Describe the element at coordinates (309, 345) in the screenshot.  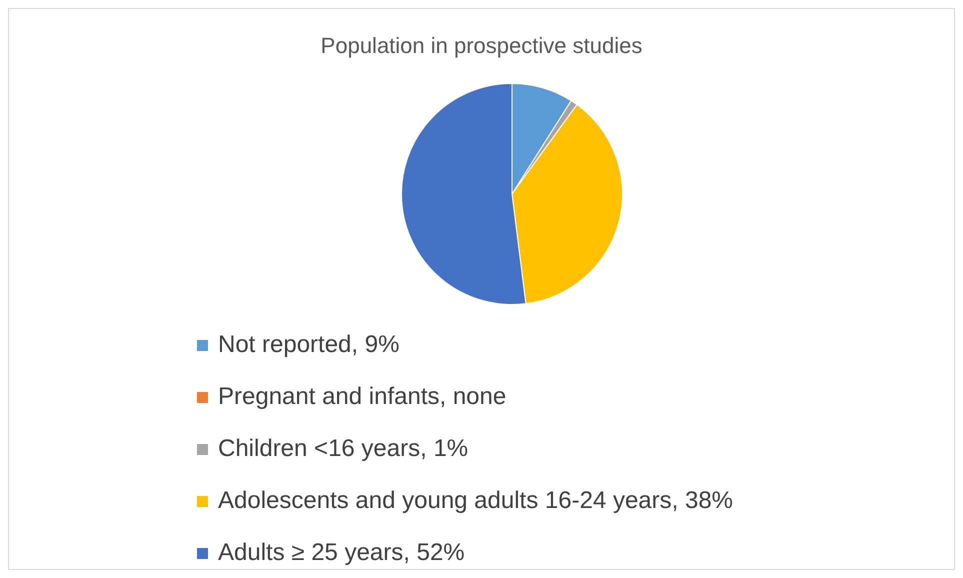
I see `legend-label: Not reported, 9%` at that location.